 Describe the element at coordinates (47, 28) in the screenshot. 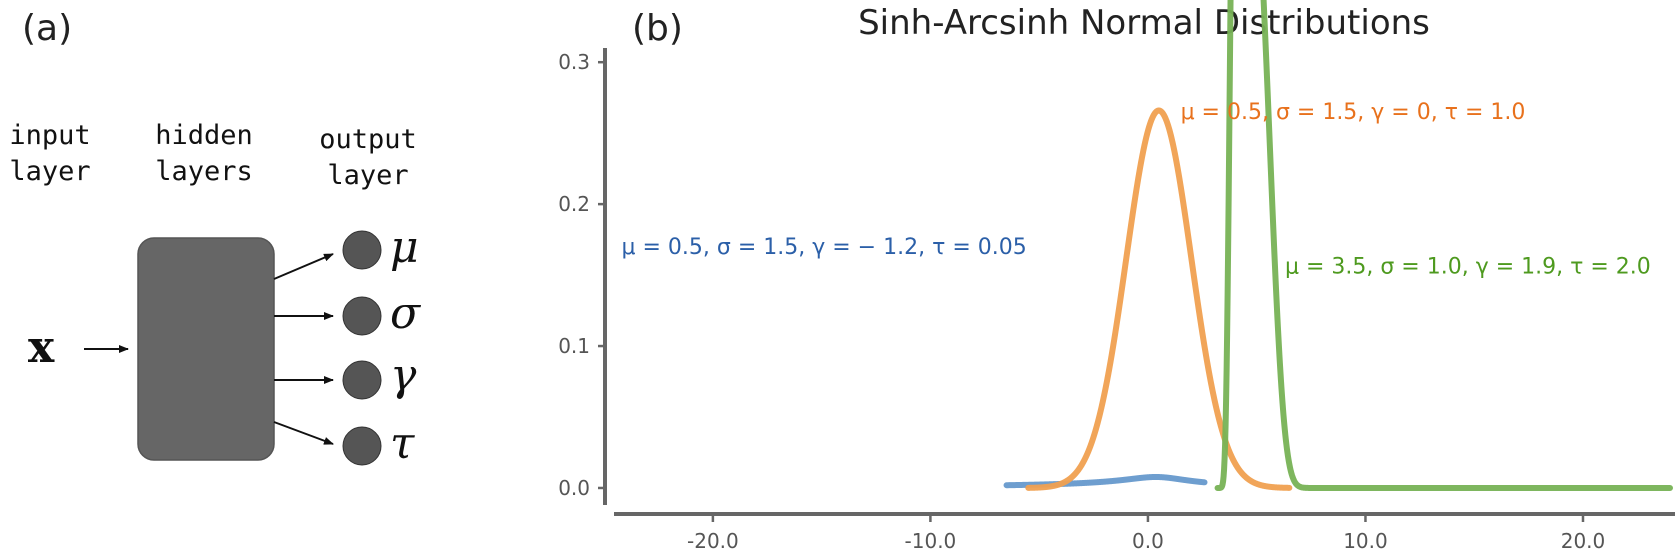

I see `panel-a-label: (a)` at that location.